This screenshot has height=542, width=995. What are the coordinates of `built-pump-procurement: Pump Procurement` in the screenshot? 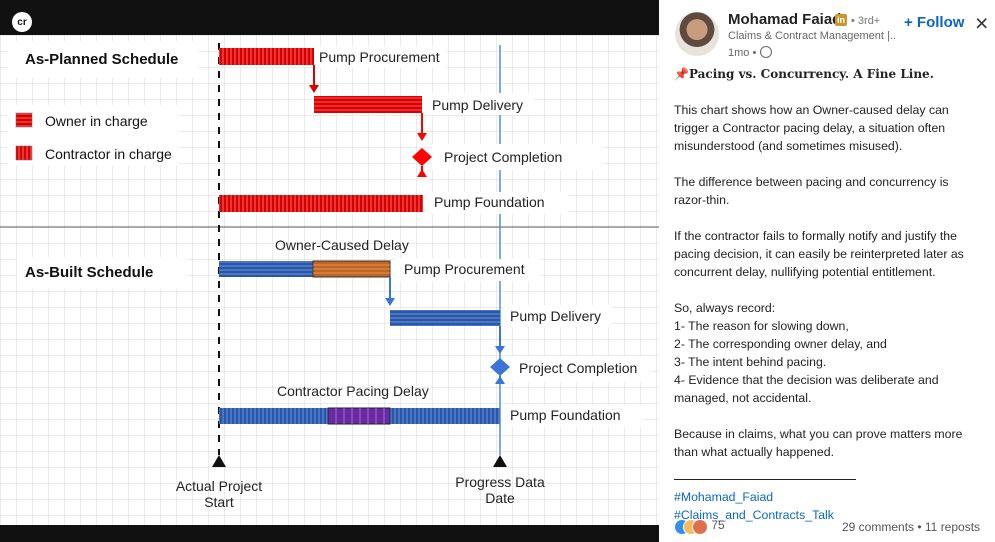 It's located at (379, 270).